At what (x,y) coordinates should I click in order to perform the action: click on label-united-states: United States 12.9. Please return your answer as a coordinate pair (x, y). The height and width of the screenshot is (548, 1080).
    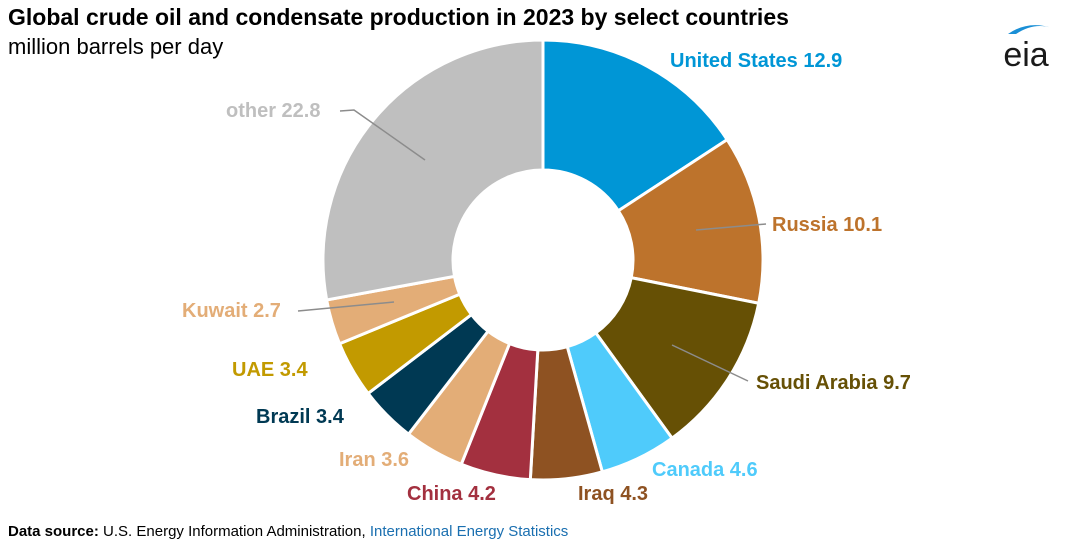
    Looking at the image, I should click on (756, 61).